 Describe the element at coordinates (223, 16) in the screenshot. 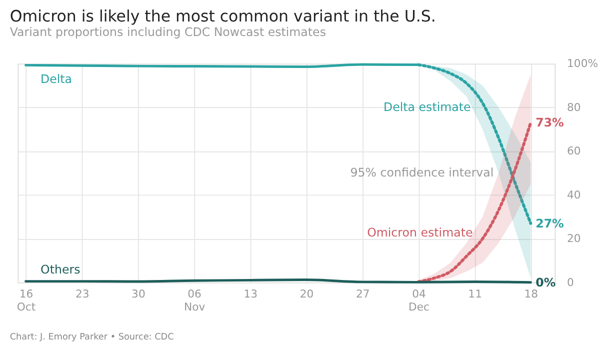

I see `chart-title: Omicron is likely the most common variant in the U.S.` at that location.